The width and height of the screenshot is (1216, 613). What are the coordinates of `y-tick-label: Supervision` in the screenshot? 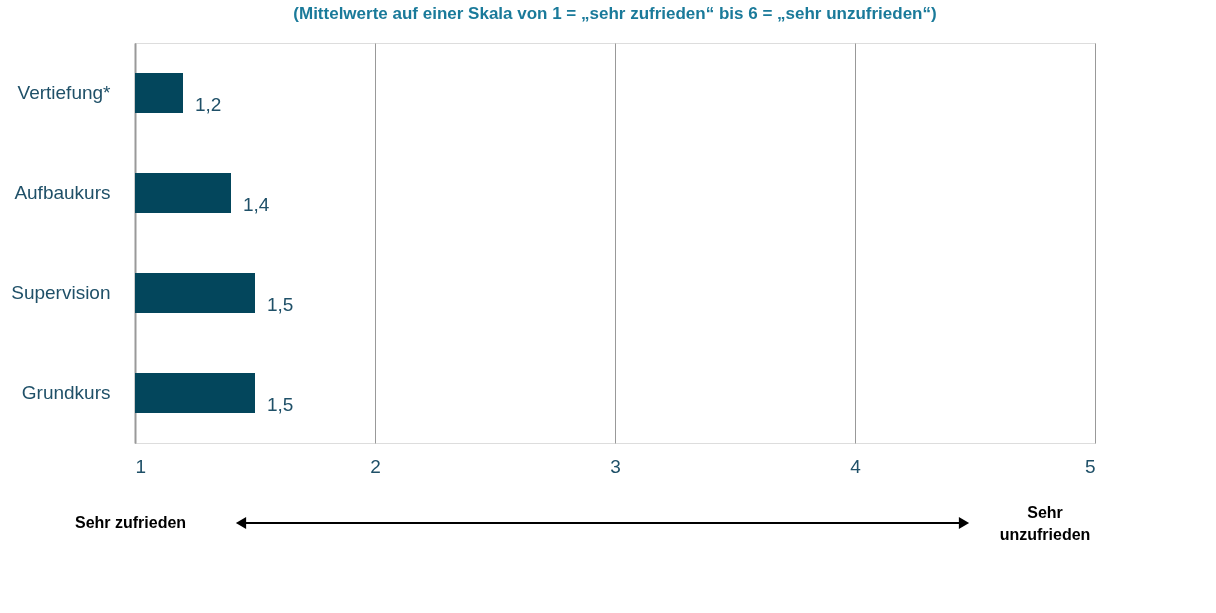 It's located at (61, 292).